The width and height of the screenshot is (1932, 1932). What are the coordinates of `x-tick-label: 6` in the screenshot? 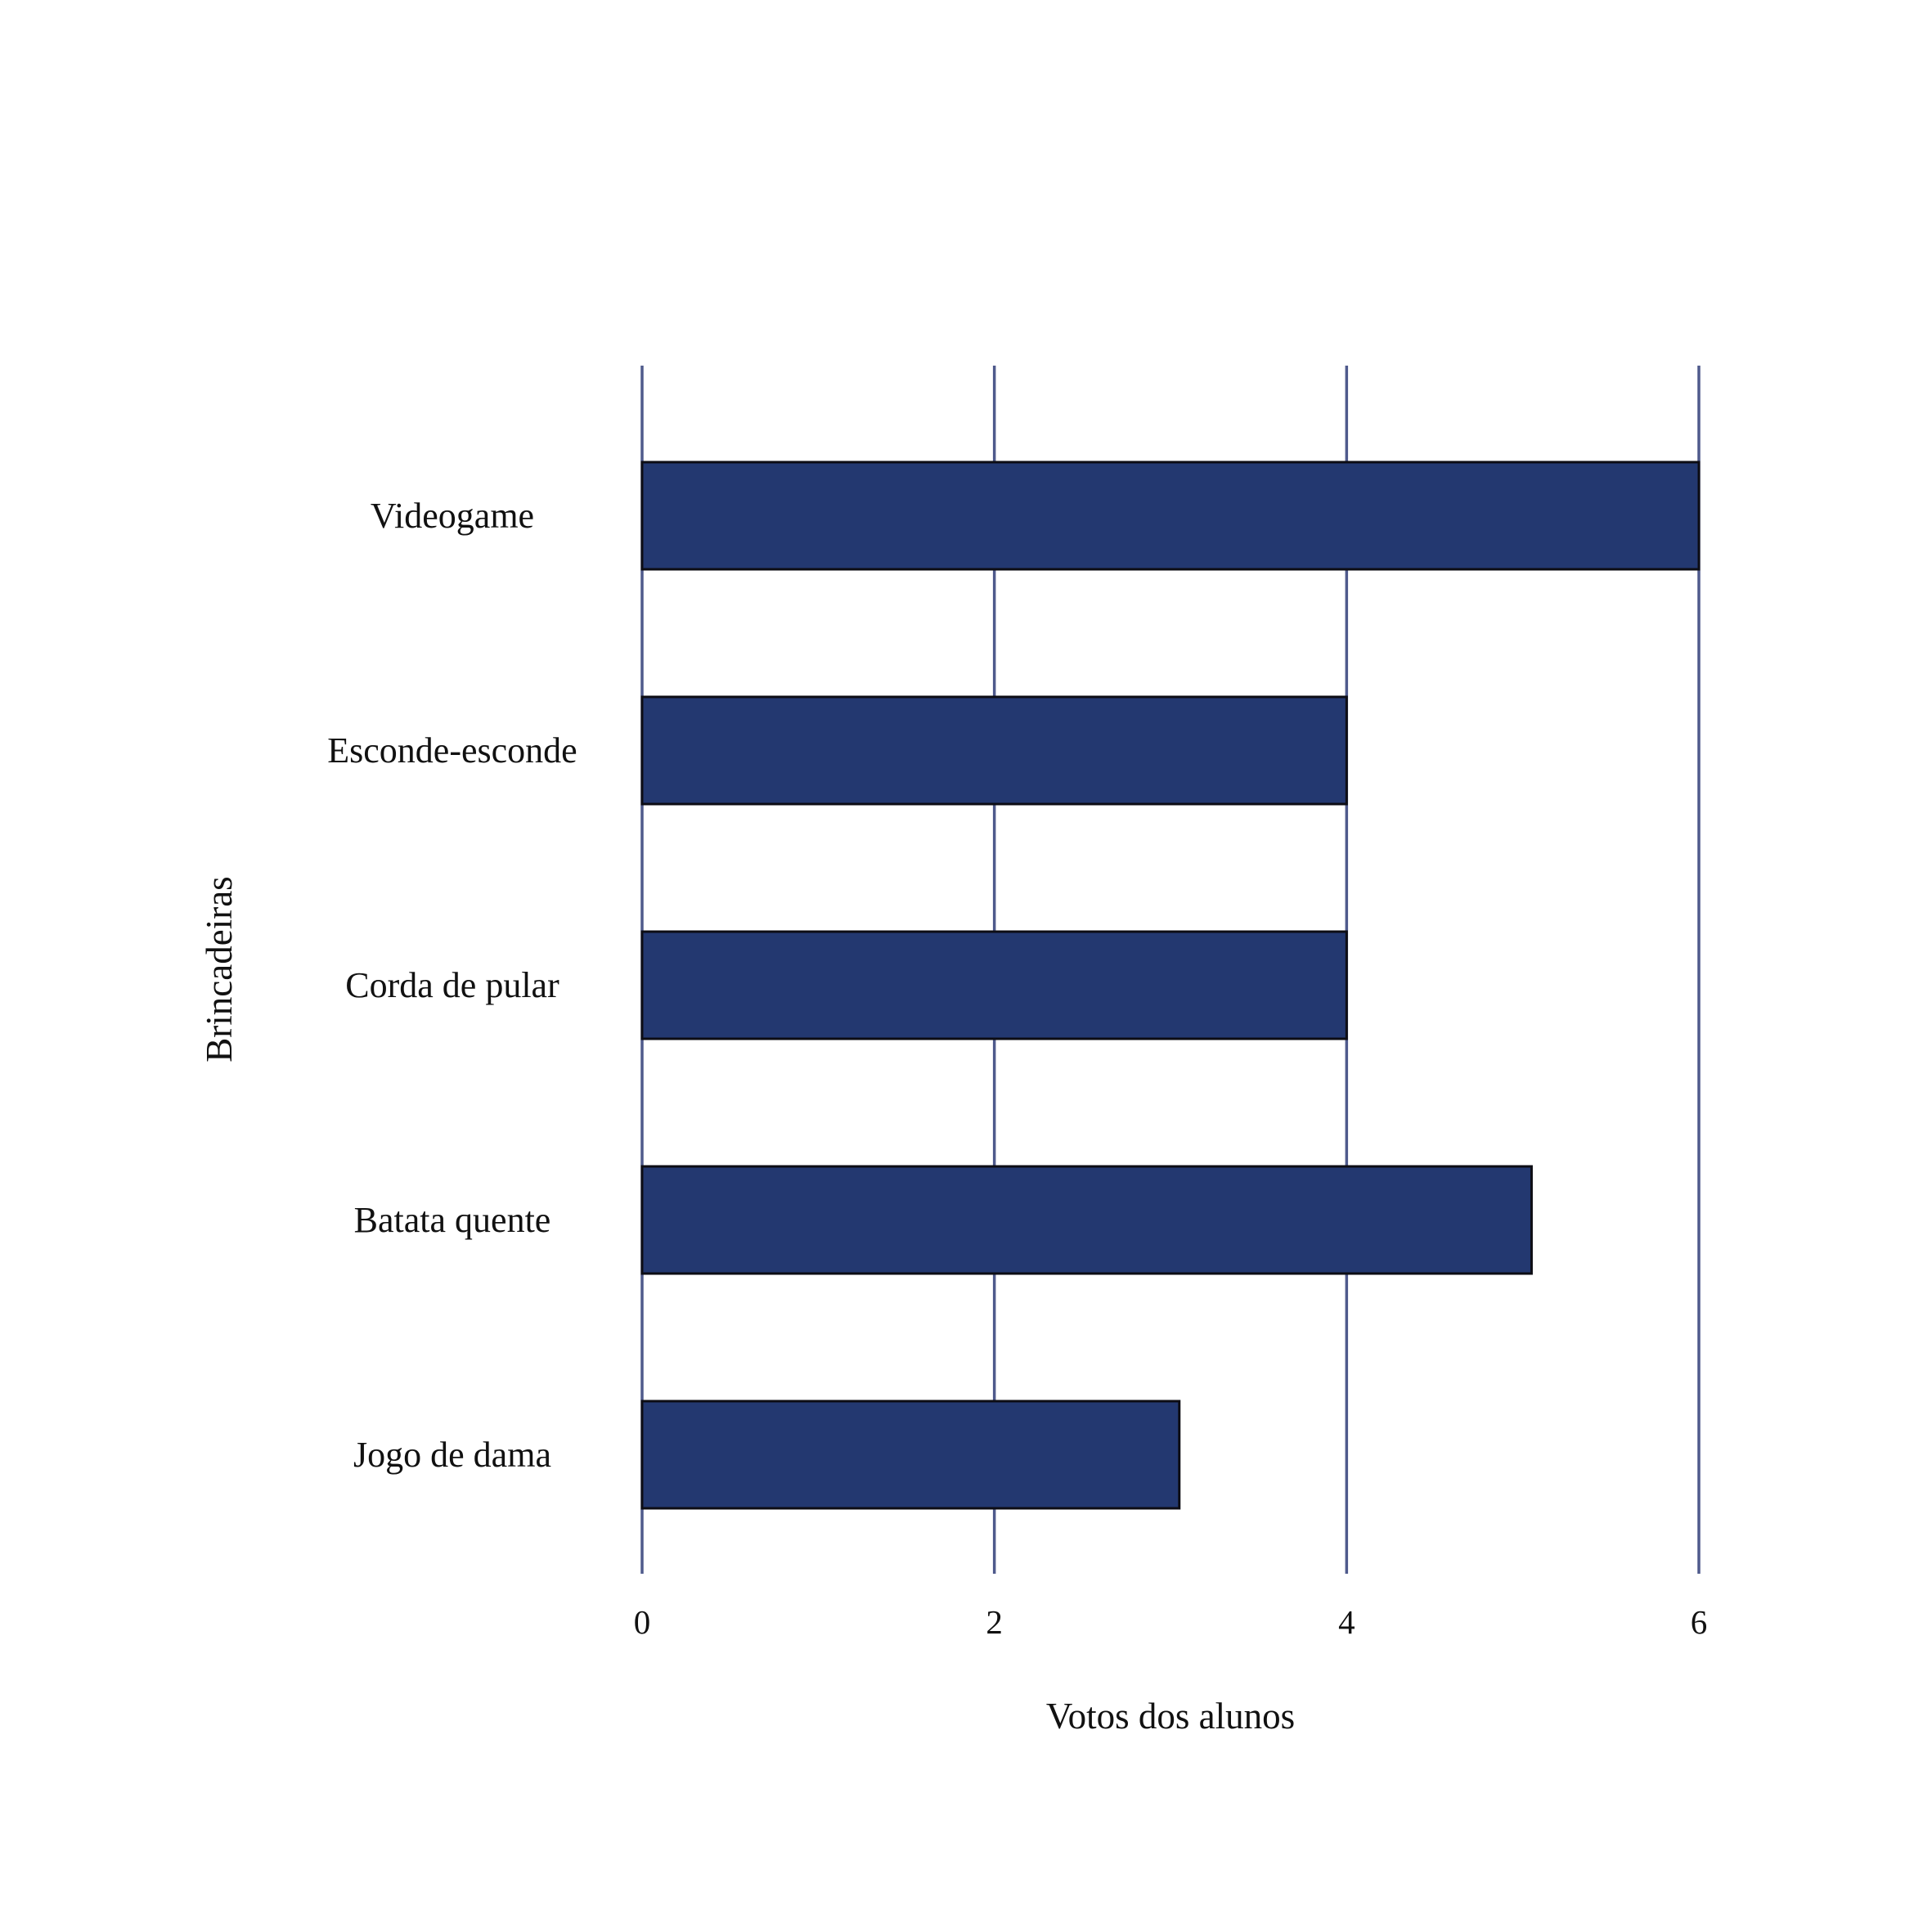 It's located at (1700, 1622).